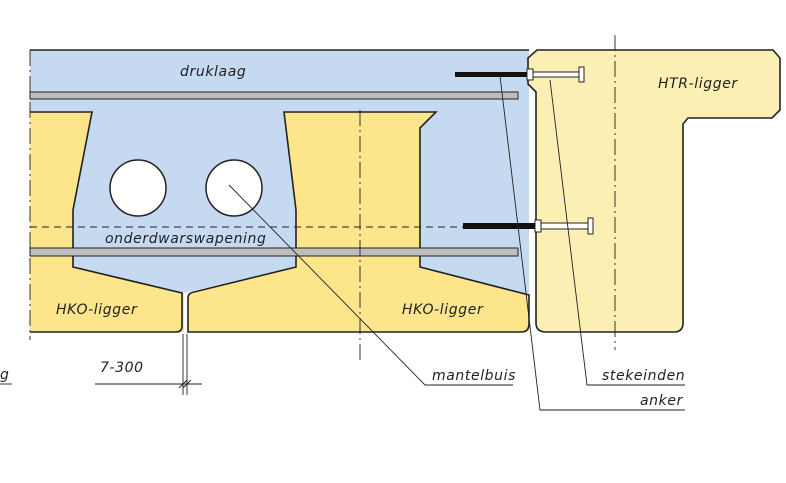 The image size is (786, 483). I want to click on top-rebar, so click(274, 95).